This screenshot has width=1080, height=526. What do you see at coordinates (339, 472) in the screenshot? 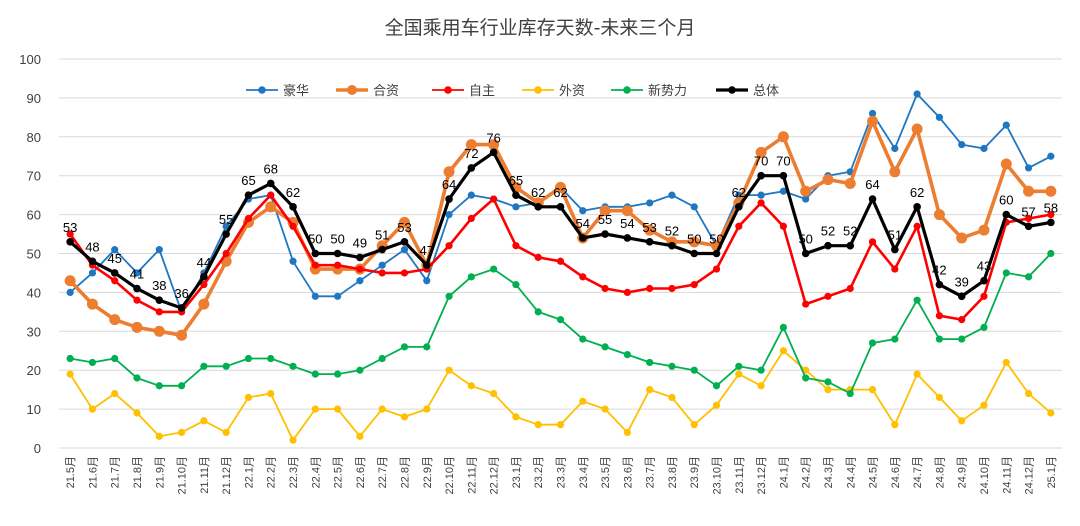
I see `x-tick-label: 22.5月` at bounding box center [339, 472].